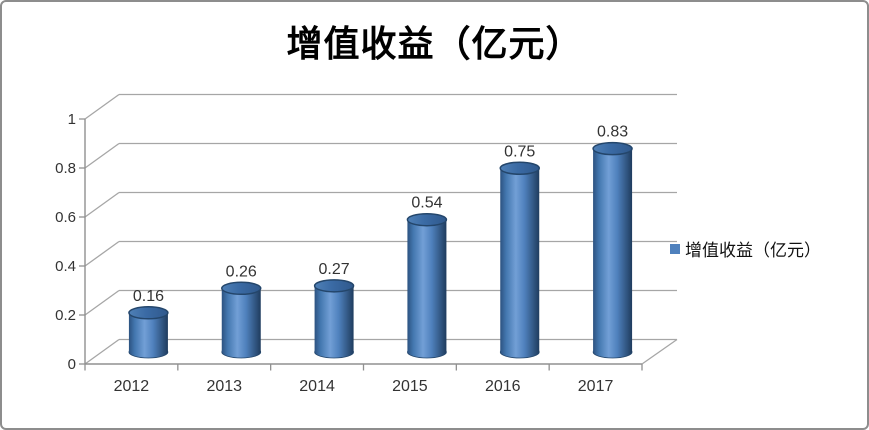 The image size is (869, 430). What do you see at coordinates (72, 364) in the screenshot?
I see `y-axis-label: 0` at bounding box center [72, 364].